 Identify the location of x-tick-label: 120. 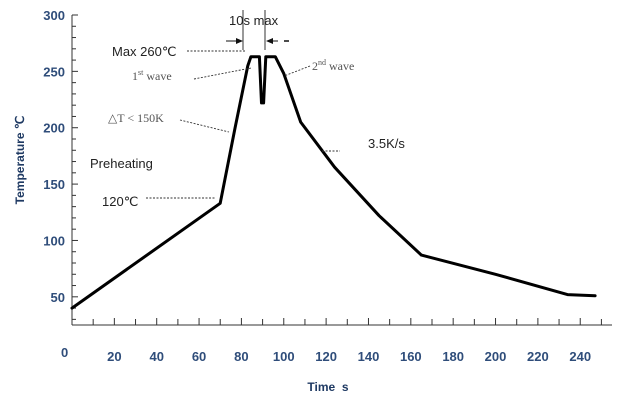
(326, 356).